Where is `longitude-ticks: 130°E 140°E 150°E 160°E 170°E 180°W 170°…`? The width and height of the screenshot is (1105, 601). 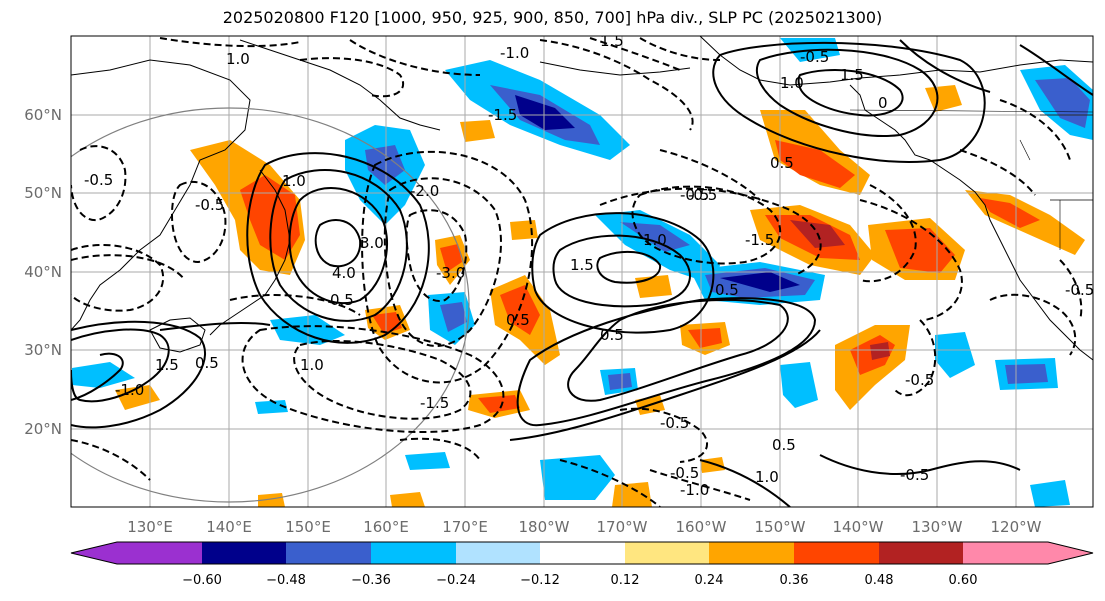
longitude-ticks: 130°E 140°E 150°E 160°E 170°E 180°W 170°… is located at coordinates (584, 527).